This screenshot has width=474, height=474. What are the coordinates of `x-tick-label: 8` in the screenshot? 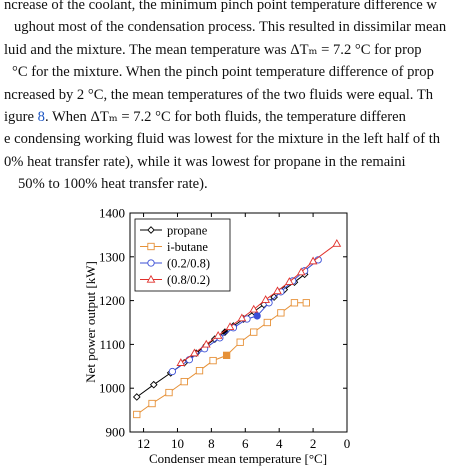 It's located at (211, 443).